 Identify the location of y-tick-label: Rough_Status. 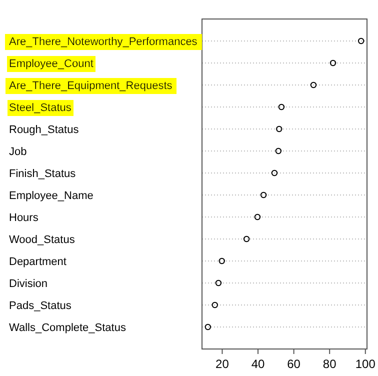
(44, 130).